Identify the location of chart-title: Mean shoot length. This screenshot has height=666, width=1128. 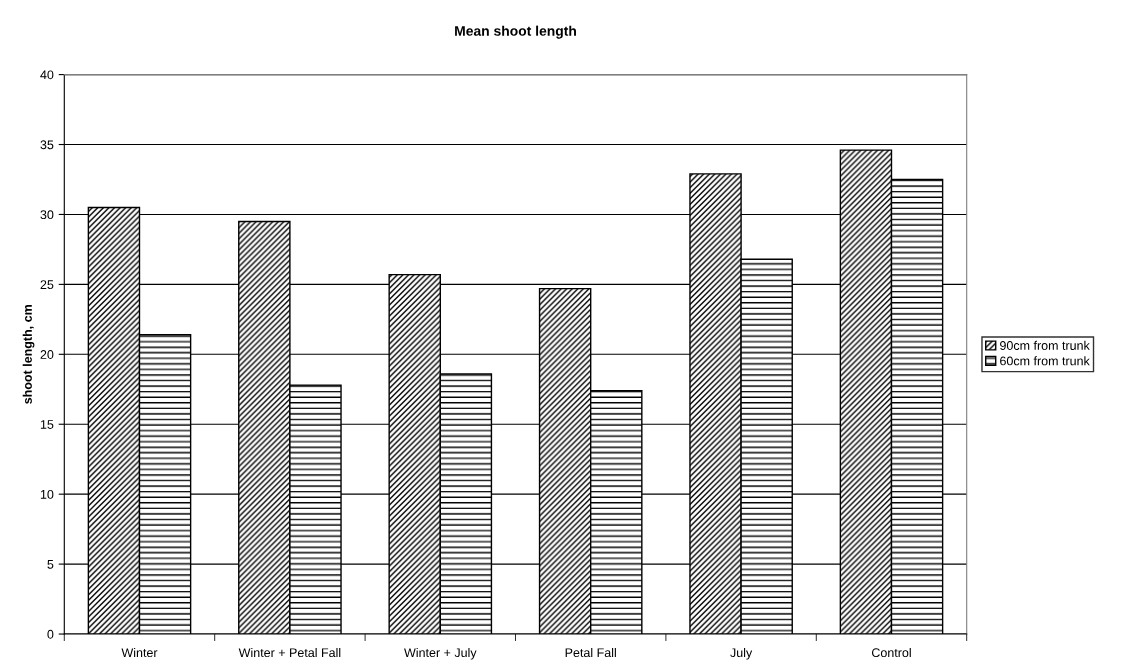
(515, 32).